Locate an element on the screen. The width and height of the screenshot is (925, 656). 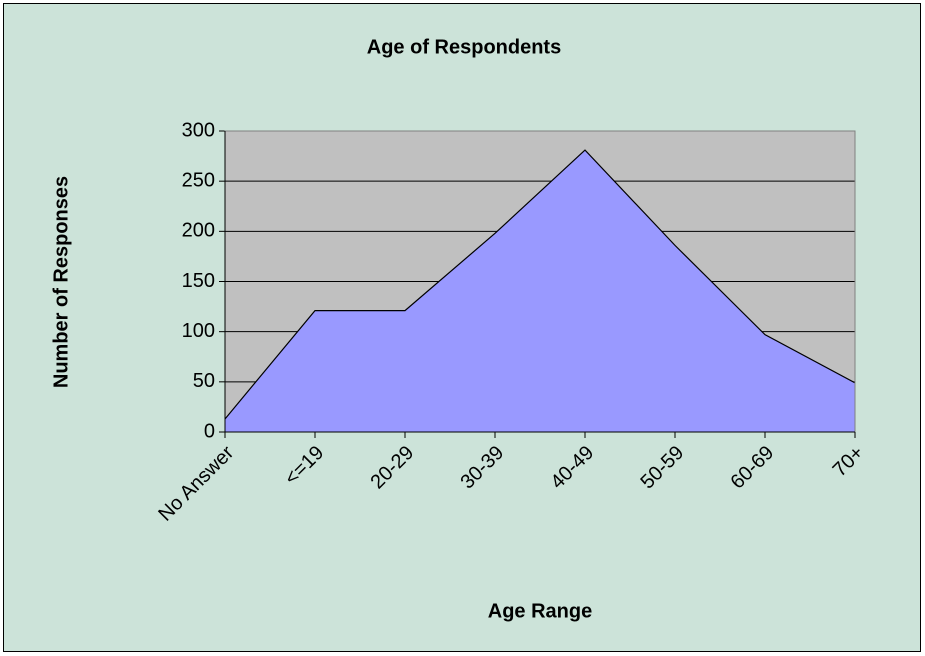
x-axis-label: Age Range is located at coordinates (540, 611).